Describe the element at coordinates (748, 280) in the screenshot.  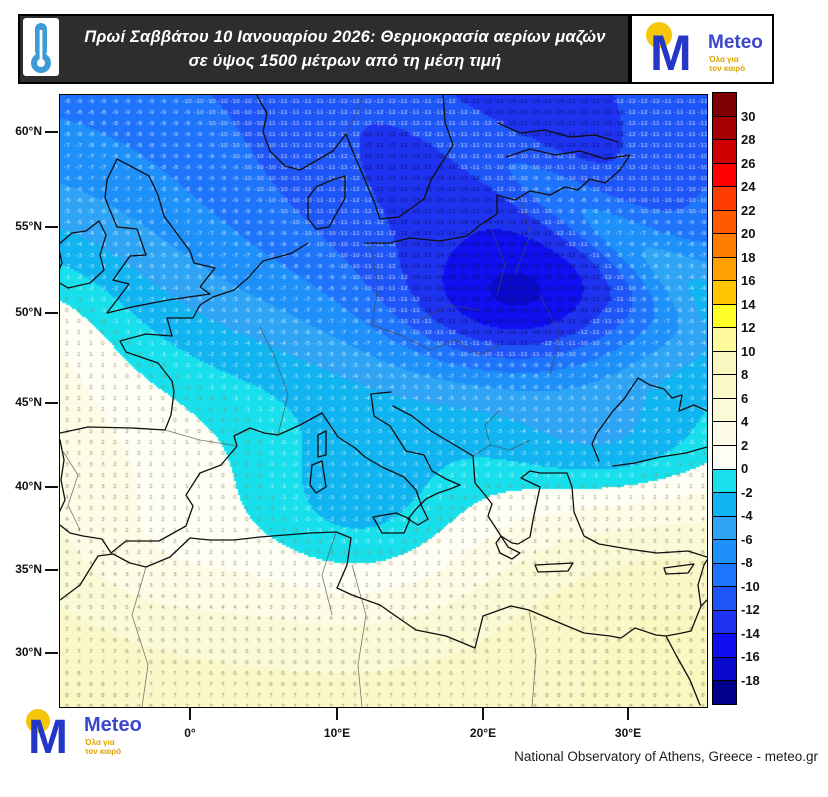
I see `colorbar-label: 16` at that location.